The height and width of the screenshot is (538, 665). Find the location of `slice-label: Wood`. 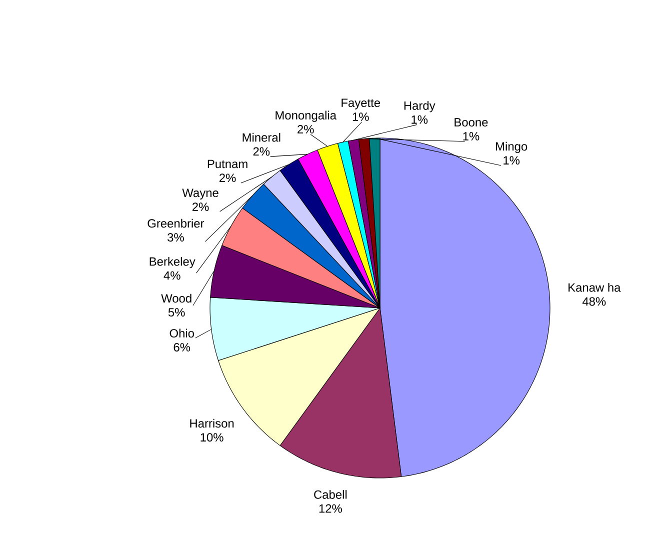

slice-label: Wood is located at coordinates (176, 298).